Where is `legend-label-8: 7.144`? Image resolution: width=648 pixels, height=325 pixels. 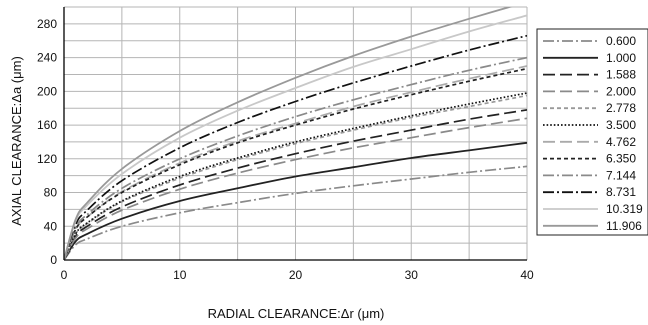 legend-label-8: 7.144 is located at coordinates (621, 175).